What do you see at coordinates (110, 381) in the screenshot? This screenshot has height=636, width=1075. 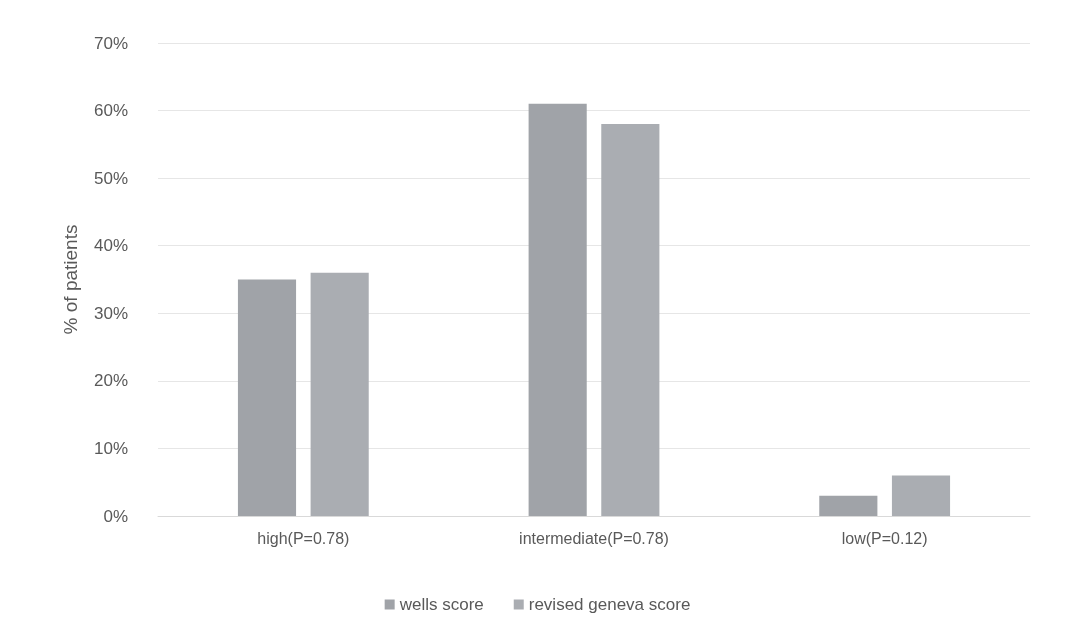 I see `y-tick-label: 20%` at bounding box center [110, 381].